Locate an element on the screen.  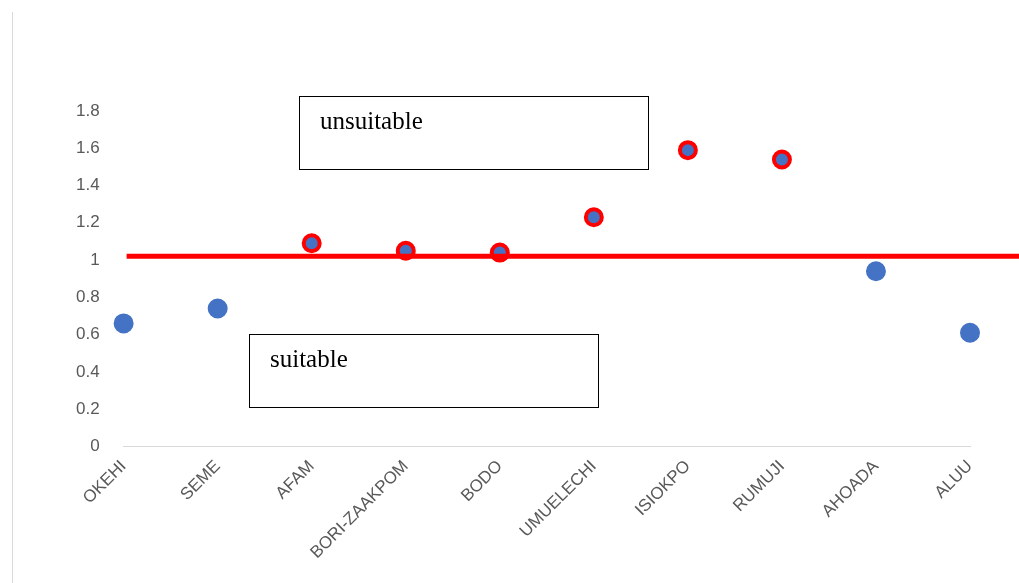
y-tick-label: 1 is located at coordinates (95, 259).